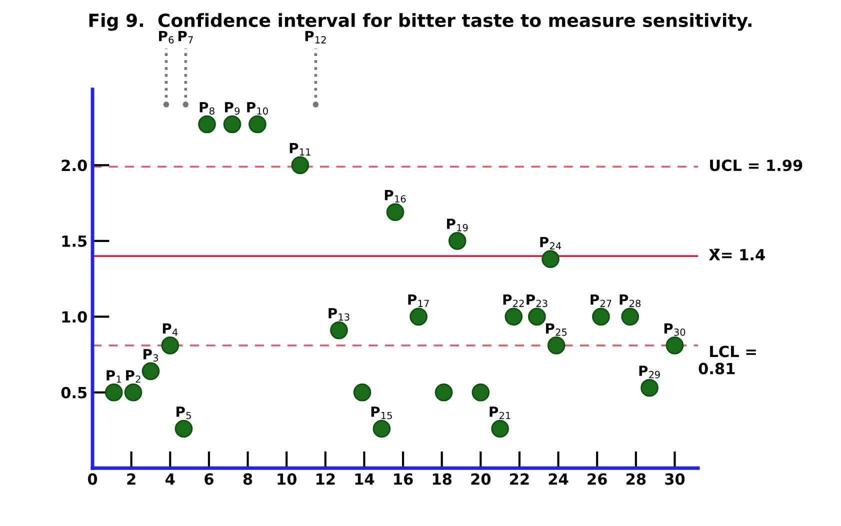 This screenshot has height=526, width=841. I want to click on annotation: P$_{8}$, so click(207, 108).